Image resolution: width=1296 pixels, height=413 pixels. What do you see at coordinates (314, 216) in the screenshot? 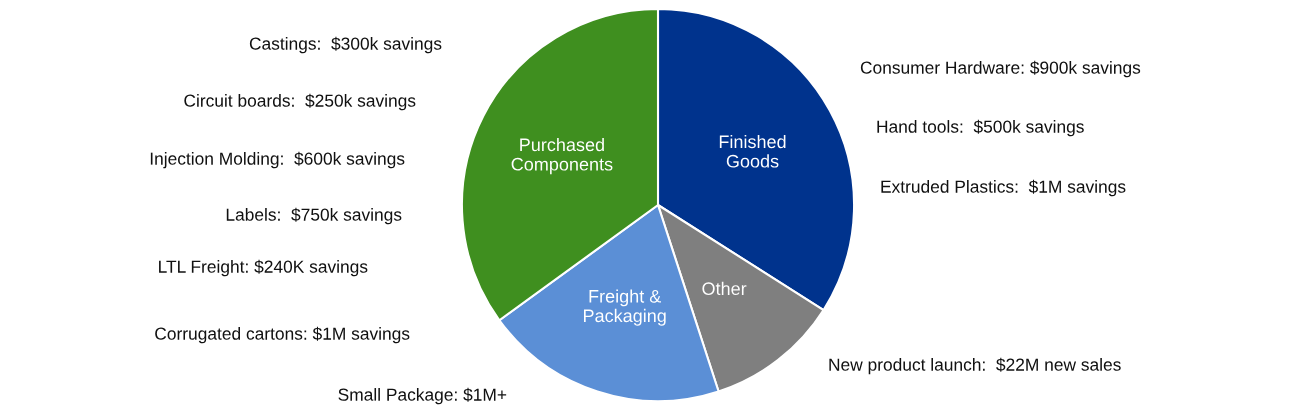
I see `text: Labels: $750k savings` at bounding box center [314, 216].